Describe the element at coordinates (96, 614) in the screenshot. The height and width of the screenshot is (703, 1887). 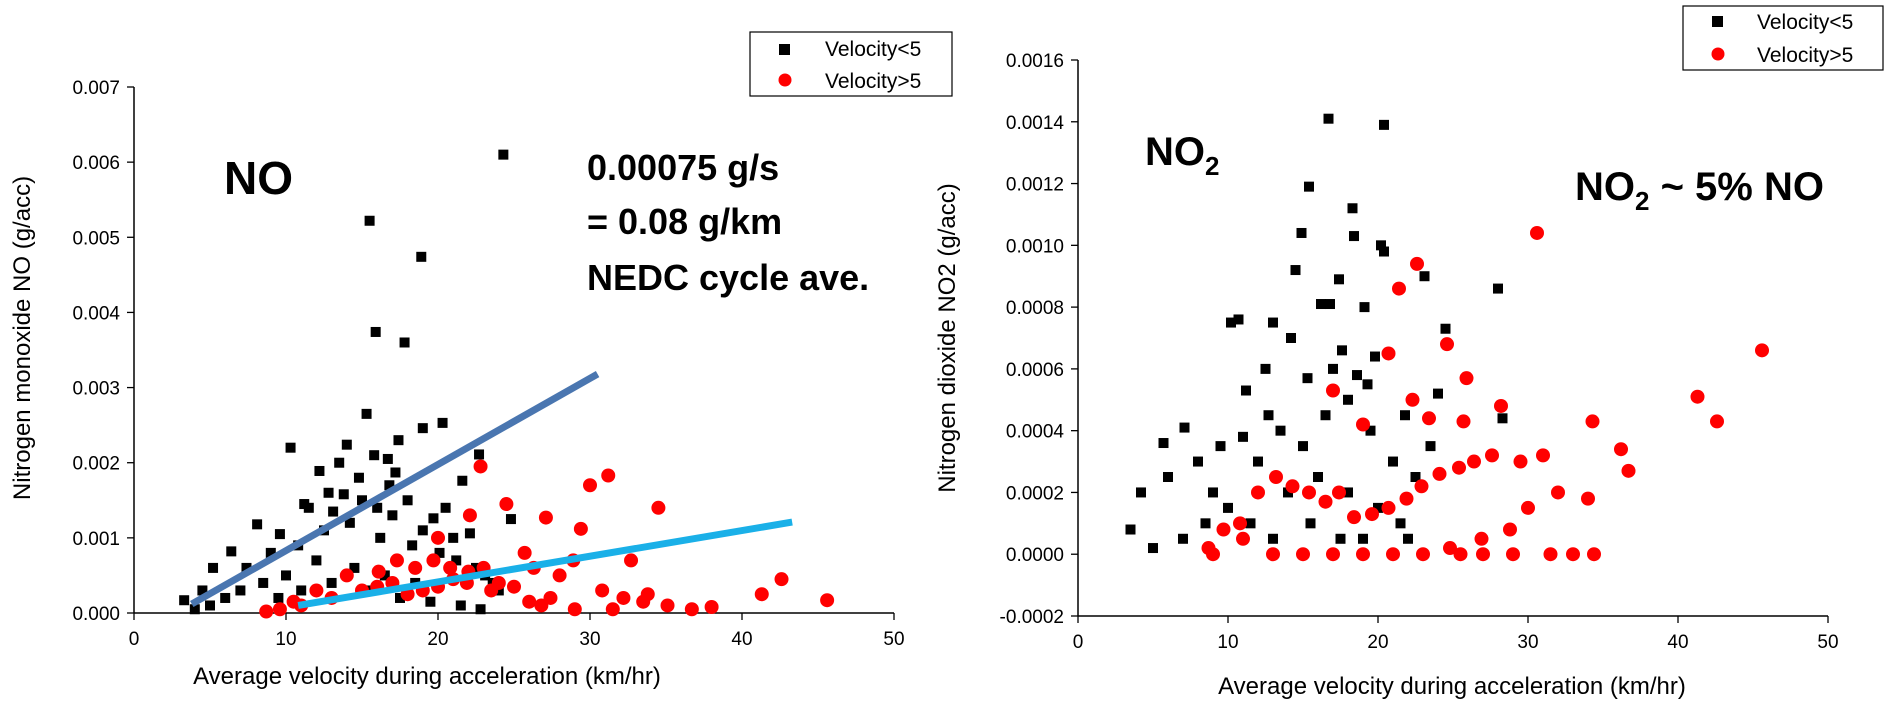
I see `no-y-tick-label: 0.000` at that location.